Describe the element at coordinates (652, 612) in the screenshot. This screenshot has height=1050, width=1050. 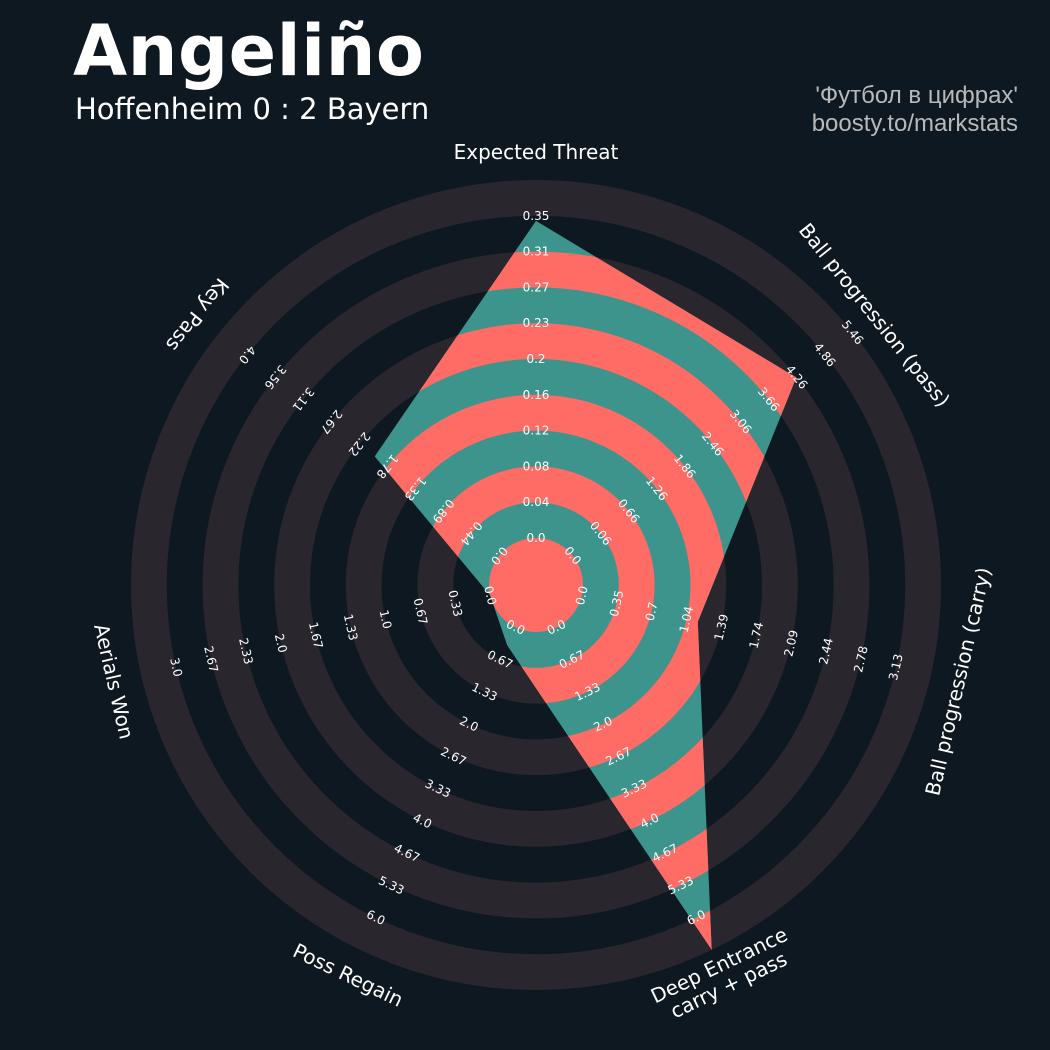
I see `tick-label: 0.7` at that location.